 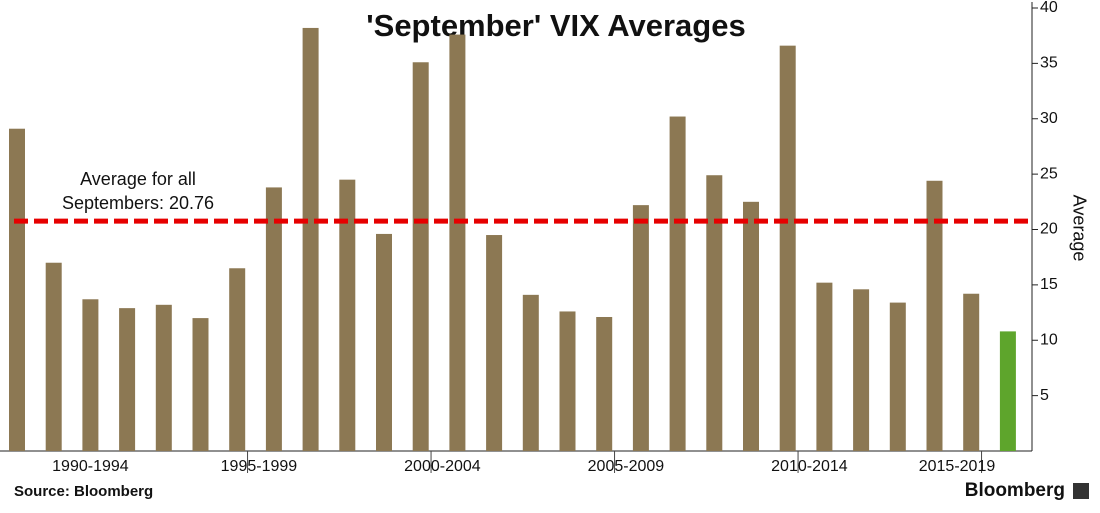 What do you see at coordinates (957, 466) in the screenshot?
I see `x-group-label: 2015-2019` at bounding box center [957, 466].